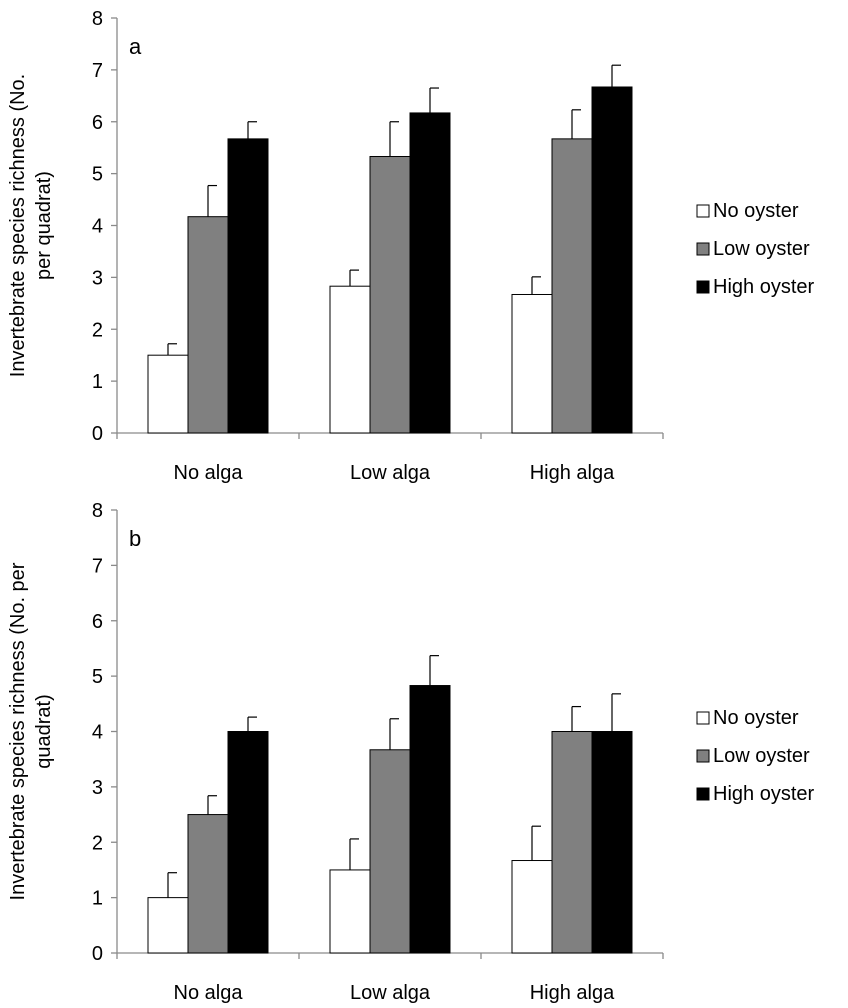  Describe the element at coordinates (18, 225) in the screenshot. I see `y-axis-title-line: Invertebrate species richness (No.` at that location.